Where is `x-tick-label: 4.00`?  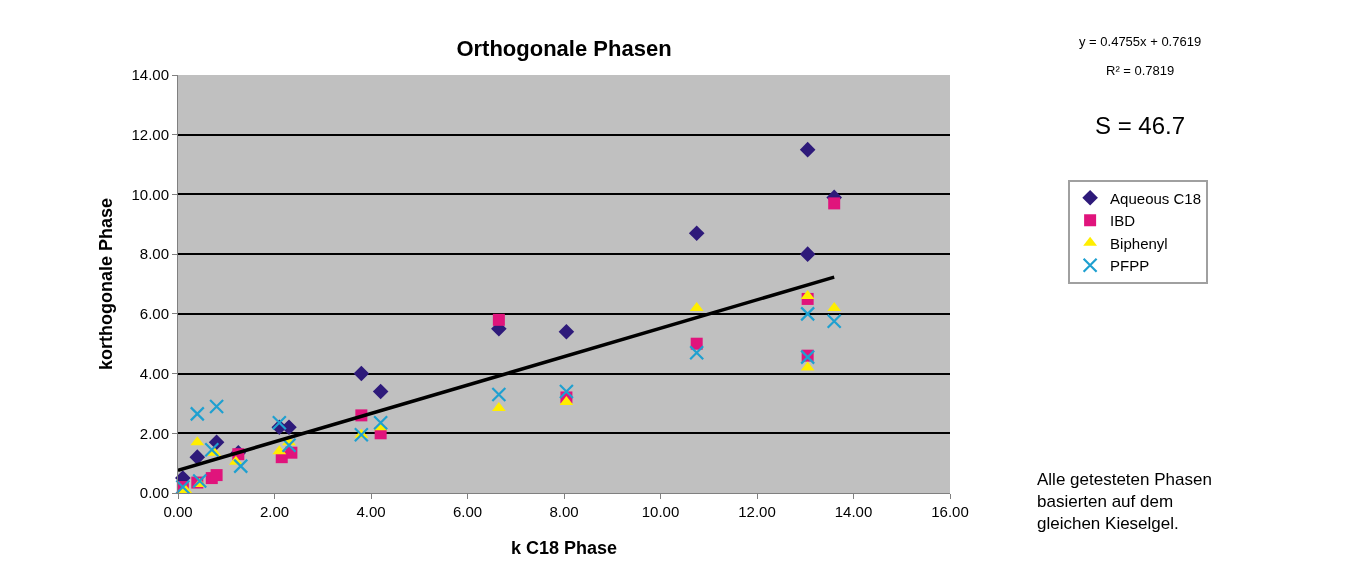
x-tick-label: 4.00 is located at coordinates (371, 511).